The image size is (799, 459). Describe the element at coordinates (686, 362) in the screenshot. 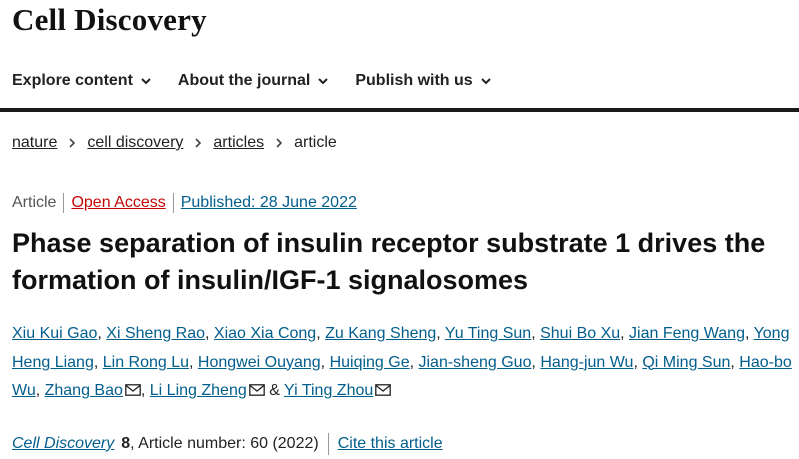

I see `author-link: Qi Ming Sun` at that location.